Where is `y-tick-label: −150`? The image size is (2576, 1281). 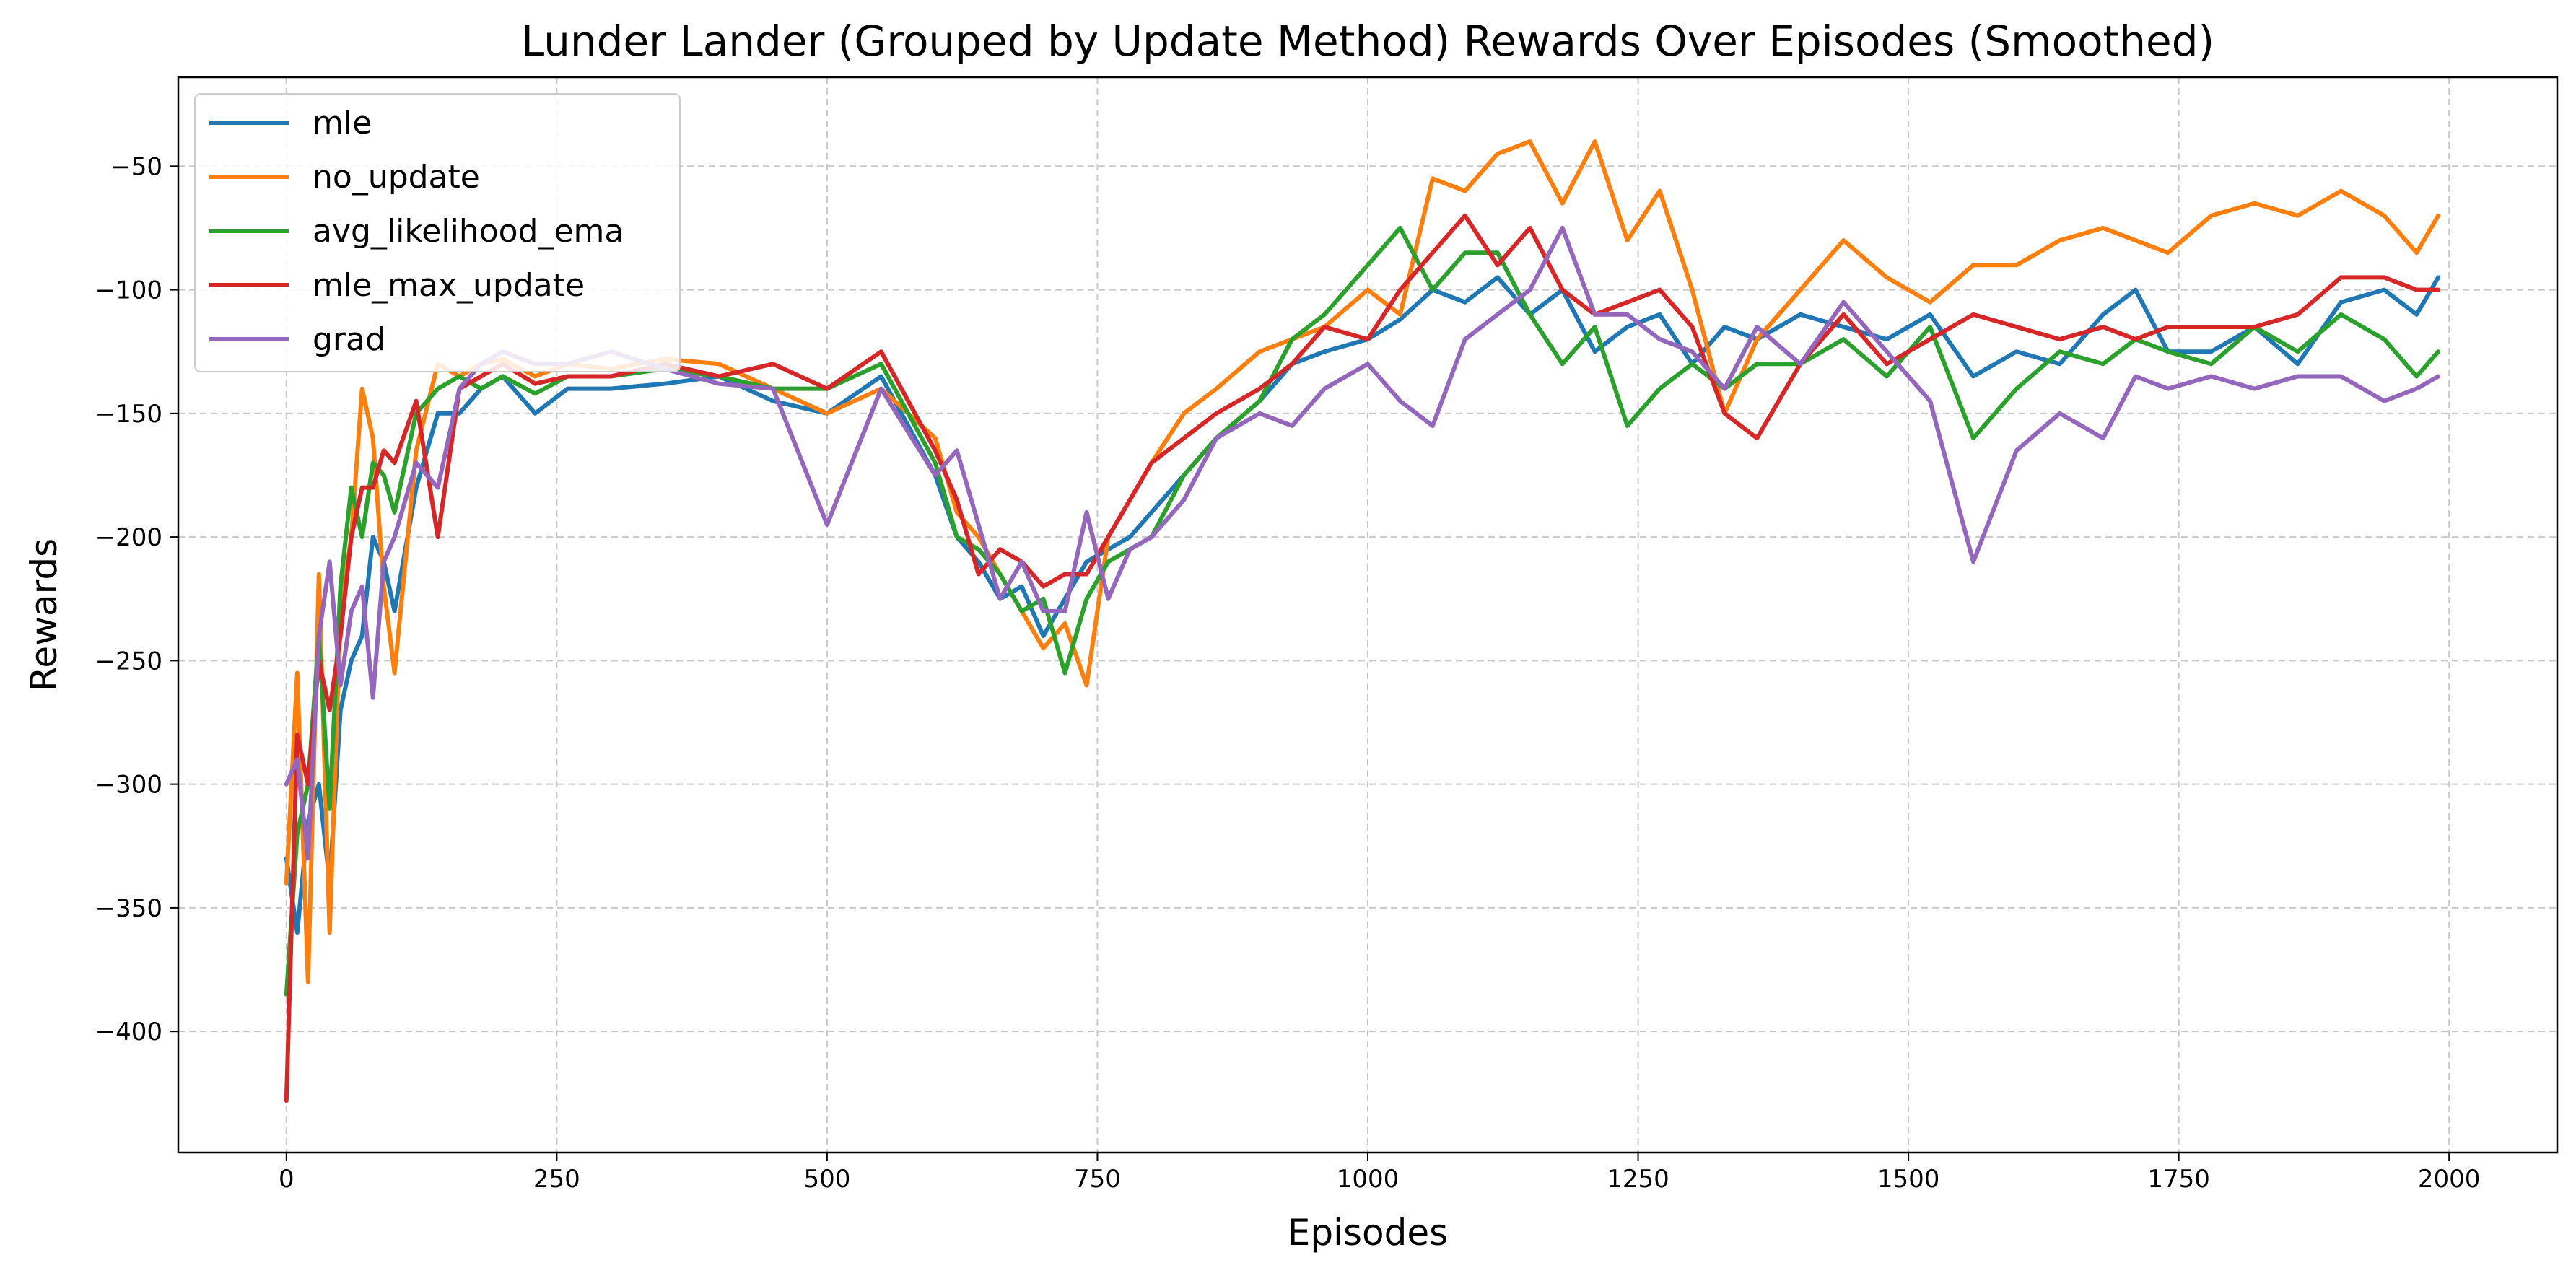 y-tick-label: −150 is located at coordinates (128, 415).